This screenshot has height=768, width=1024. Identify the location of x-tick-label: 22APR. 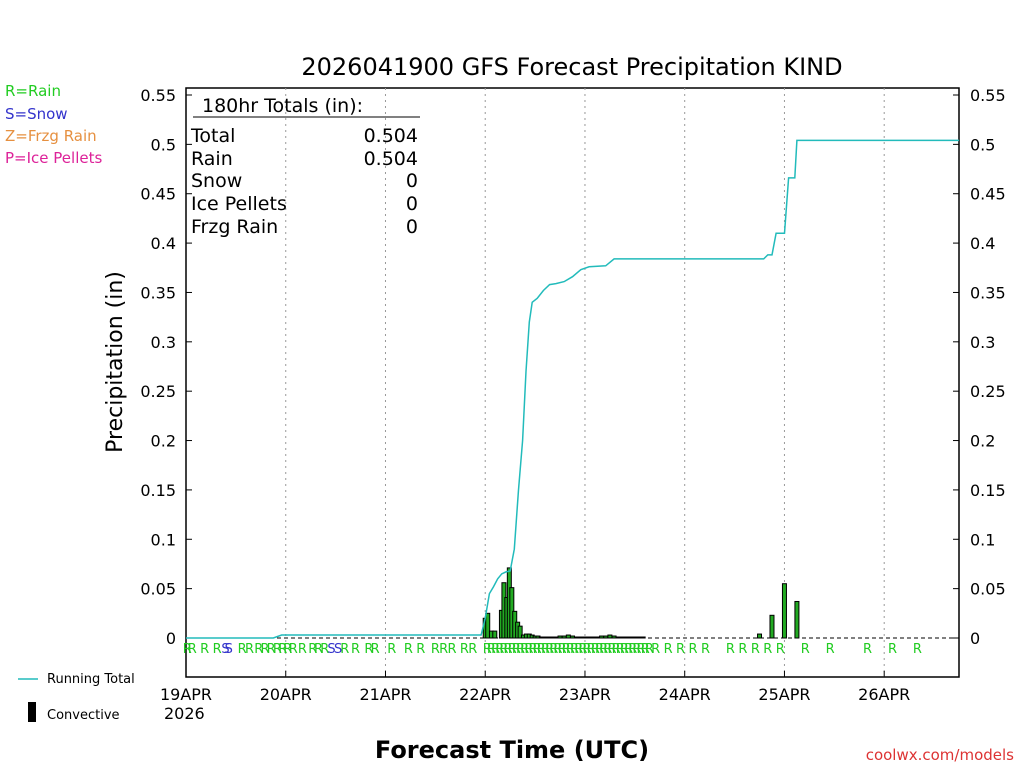
(485, 694).